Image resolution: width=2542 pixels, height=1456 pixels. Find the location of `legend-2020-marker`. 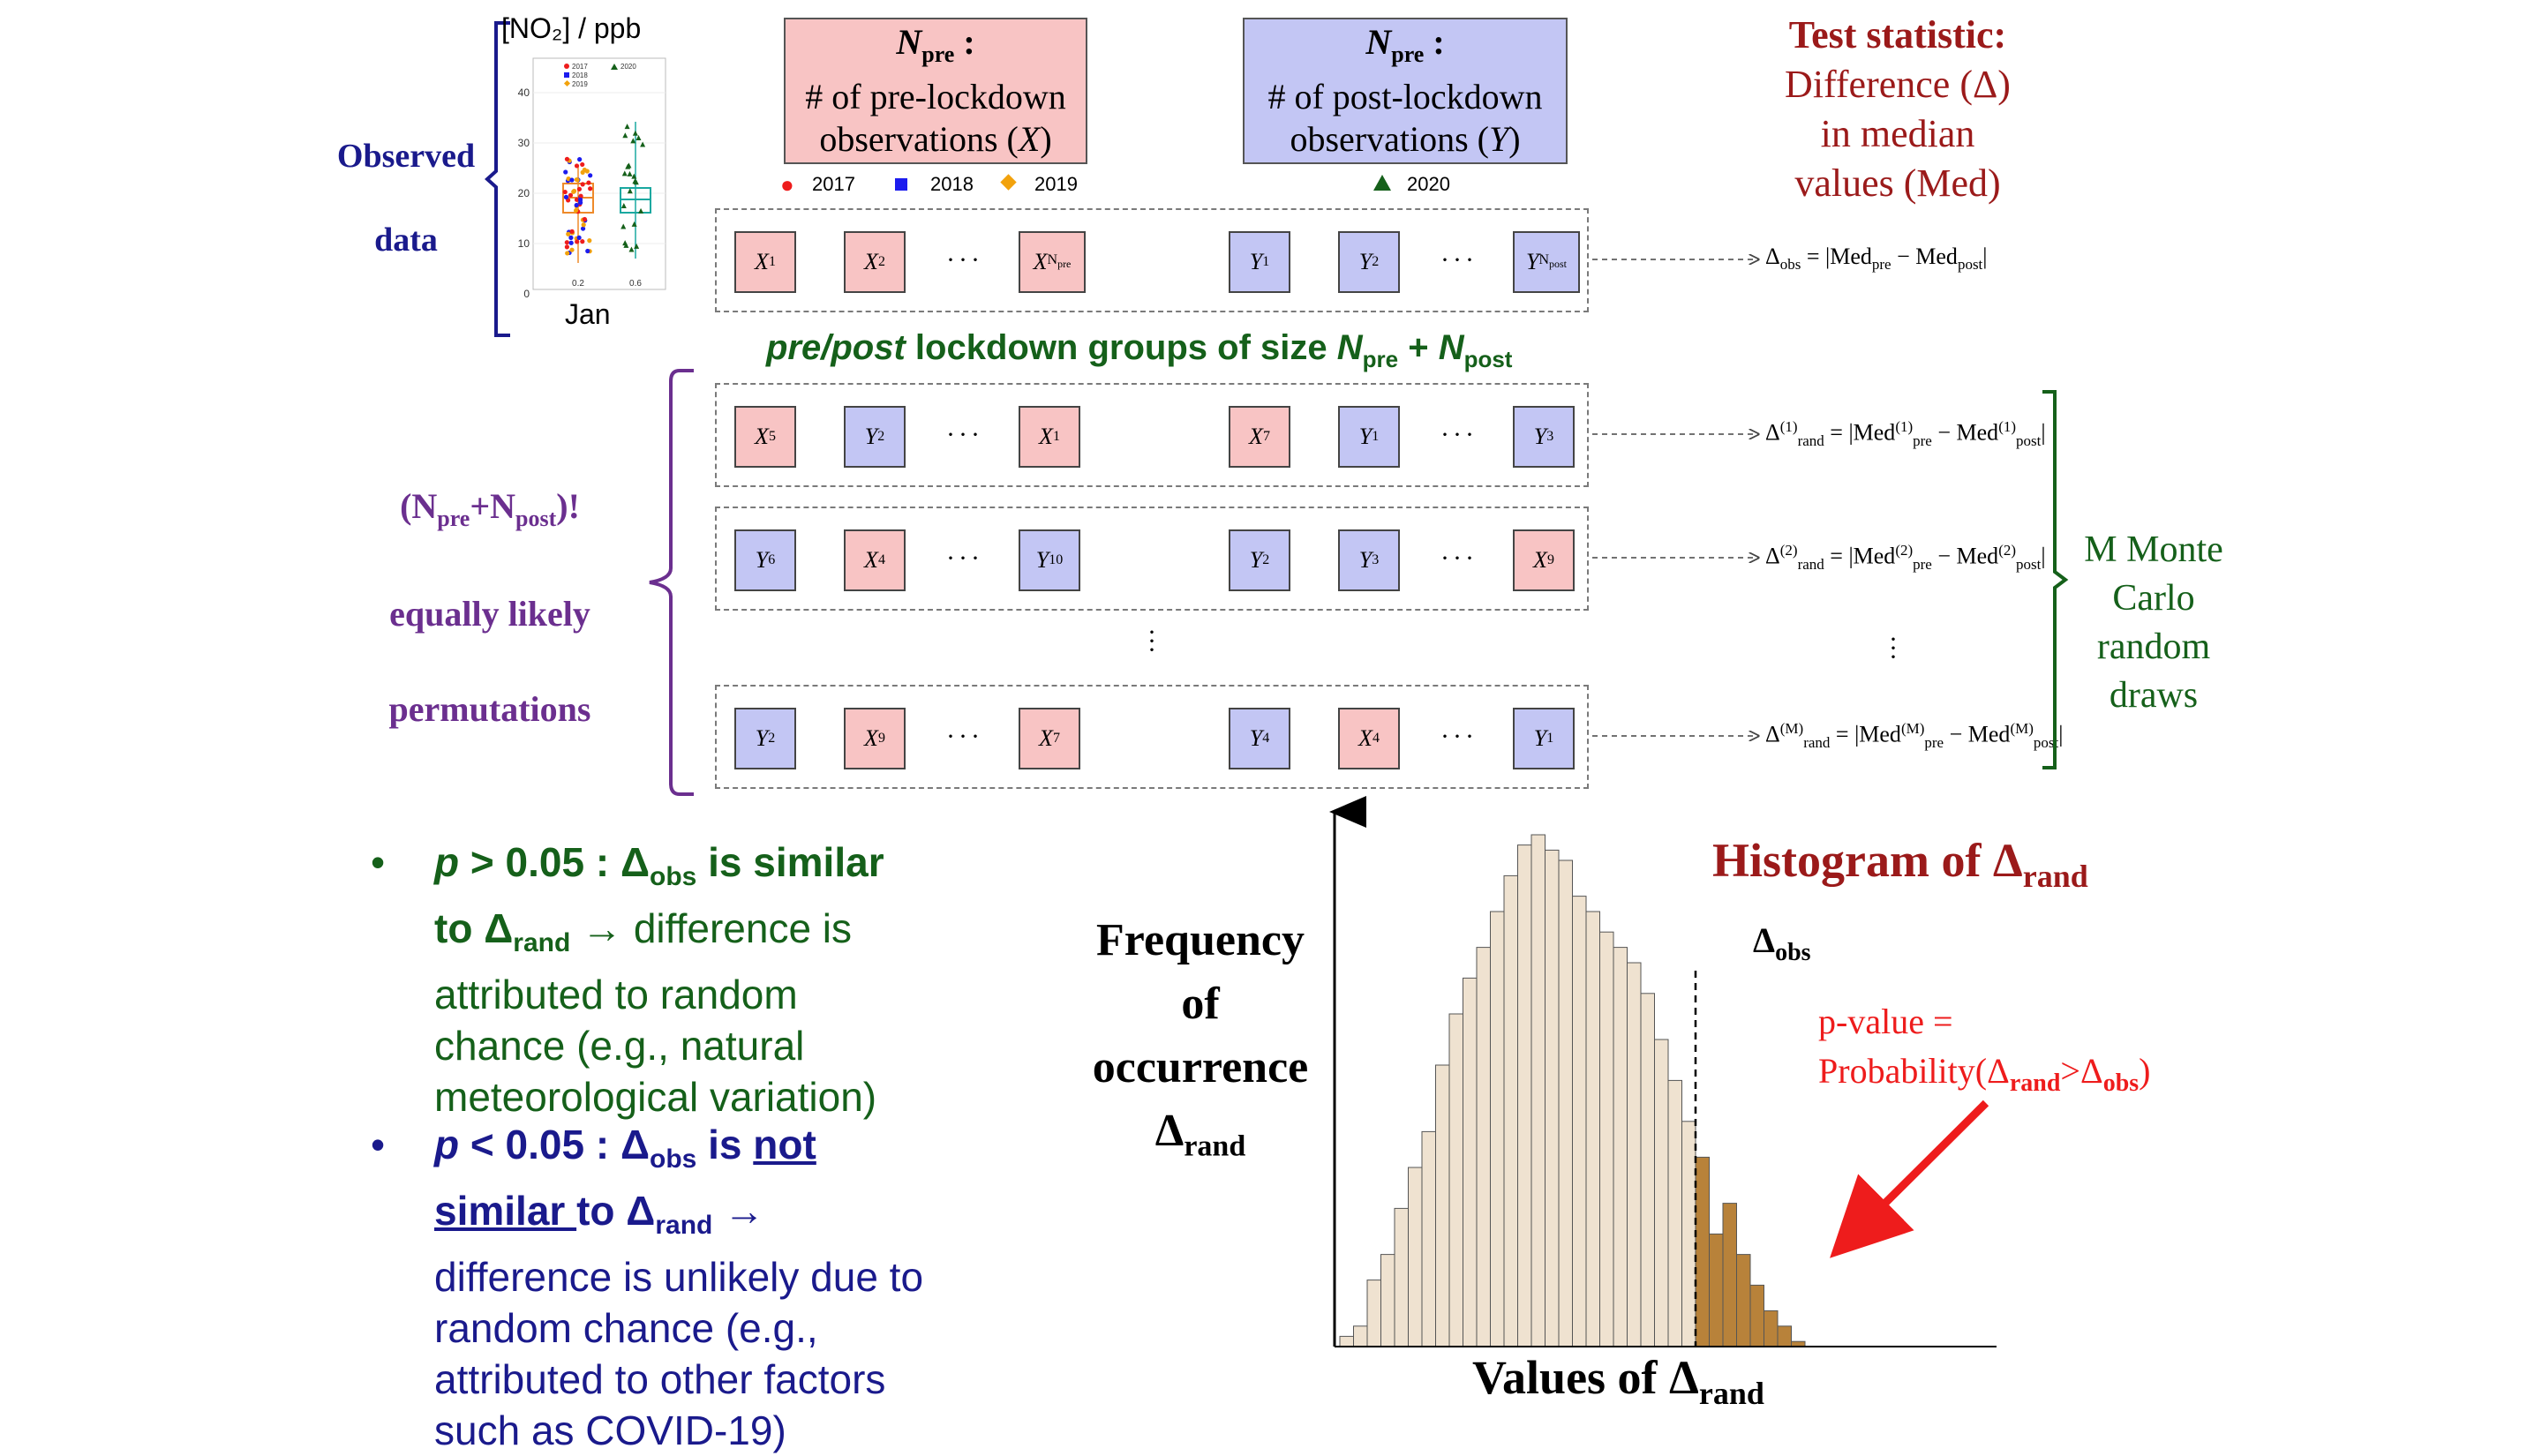

legend-2020-marker is located at coordinates (1382, 183).